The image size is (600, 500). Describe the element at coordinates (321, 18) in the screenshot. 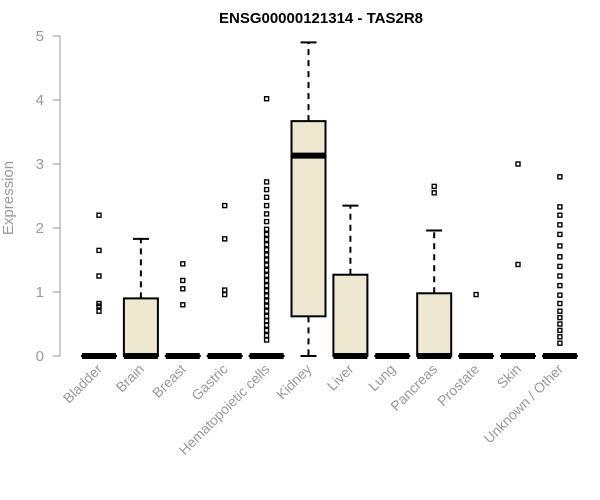

I see `chart-title: ENSG00000121314 - TAS2R8` at that location.